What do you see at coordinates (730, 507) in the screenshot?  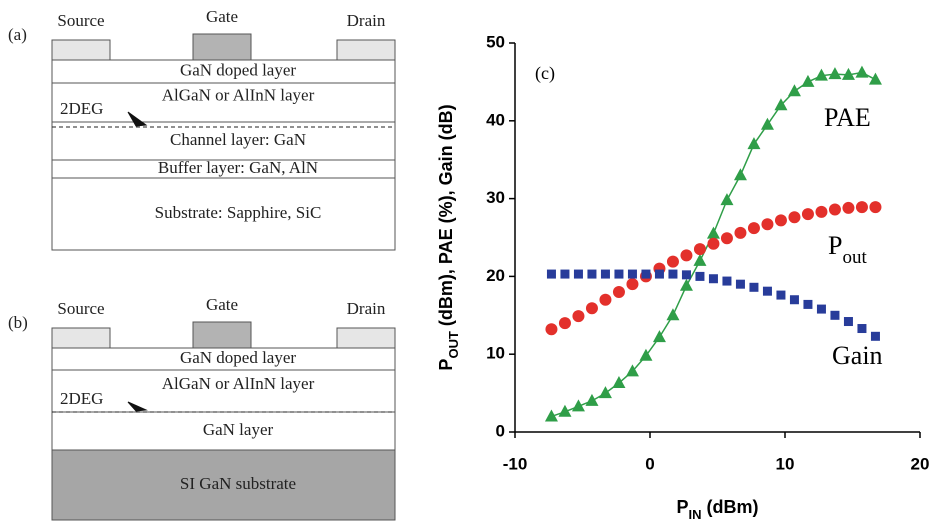 I see `x-axis-label-rest: (dBm)` at bounding box center [730, 507].